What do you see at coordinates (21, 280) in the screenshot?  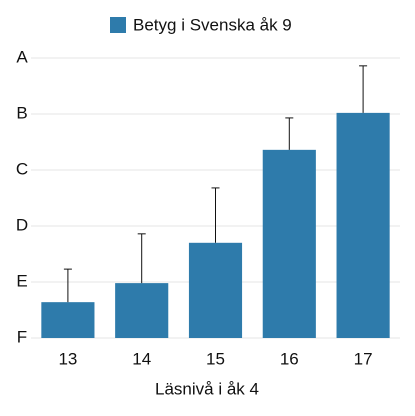 I see `y-tick-label: E` at bounding box center [21, 280].